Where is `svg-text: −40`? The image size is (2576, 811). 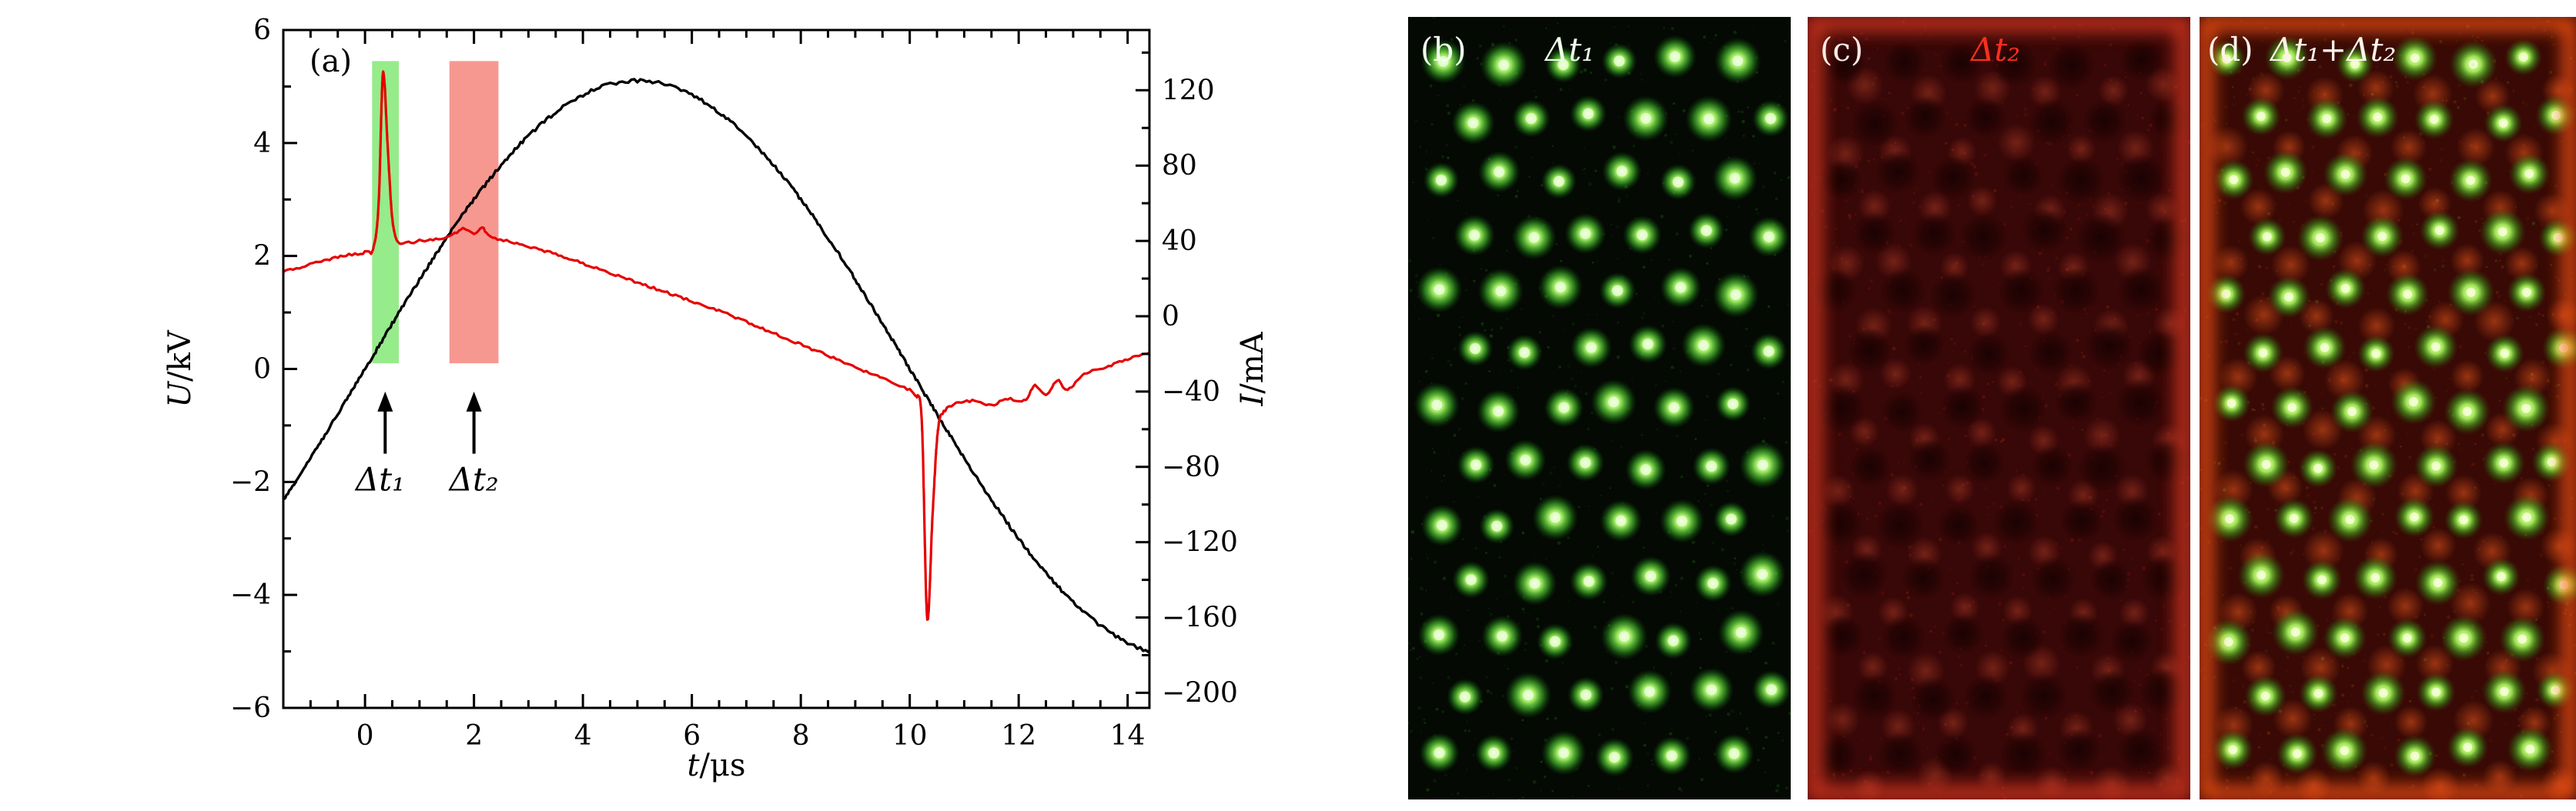
svg-text: −40 is located at coordinates (1191, 392).